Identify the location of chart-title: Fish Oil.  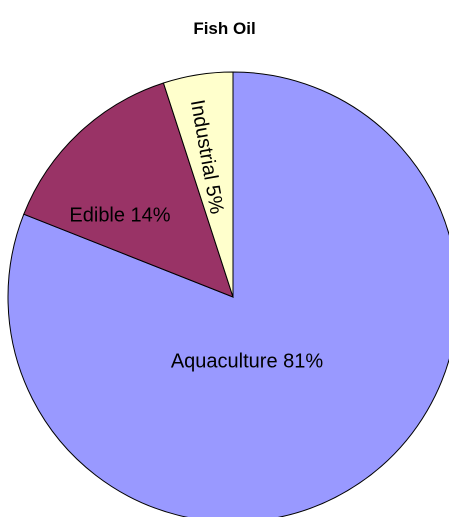
(224, 28).